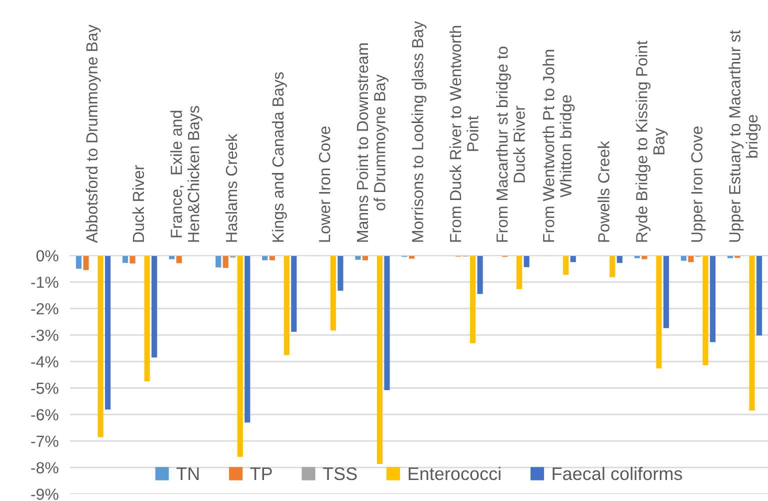  Describe the element at coordinates (186, 174) in the screenshot. I see `x-tick-label: France, Exile and Hen&Chicken Bays` at that location.